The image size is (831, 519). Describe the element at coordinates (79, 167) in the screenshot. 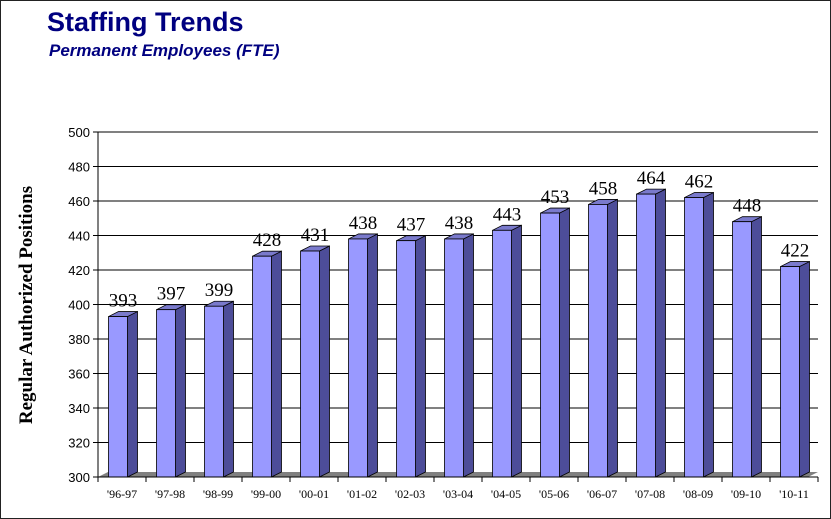

I see `y-tick-label: 480` at that location.